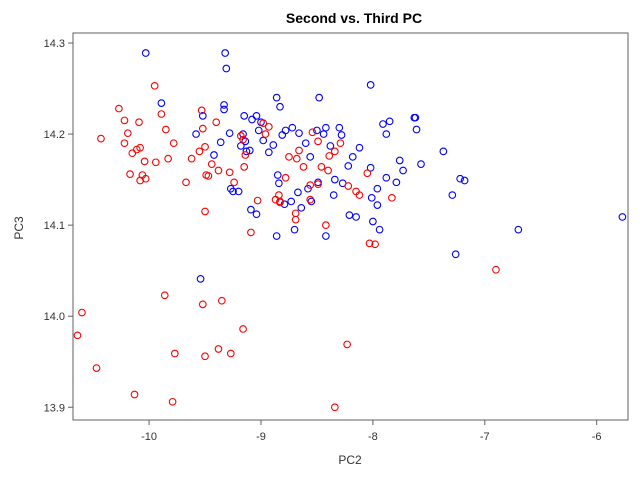  Describe the element at coordinates (485, 437) in the screenshot. I see `x-tick-label: -7` at that location.